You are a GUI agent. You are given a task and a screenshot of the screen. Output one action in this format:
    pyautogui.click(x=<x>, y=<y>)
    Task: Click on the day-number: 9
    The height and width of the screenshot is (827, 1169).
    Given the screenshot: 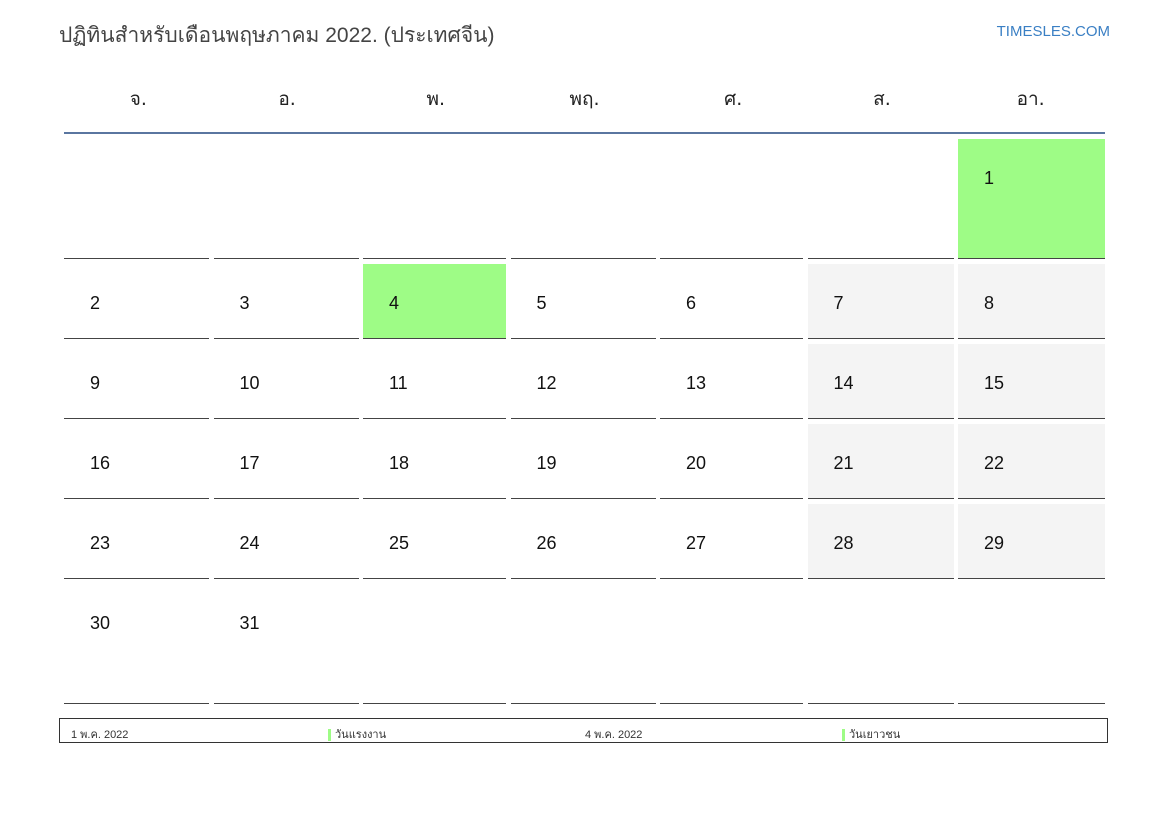 What is the action you would take?
    pyautogui.click(x=95, y=383)
    